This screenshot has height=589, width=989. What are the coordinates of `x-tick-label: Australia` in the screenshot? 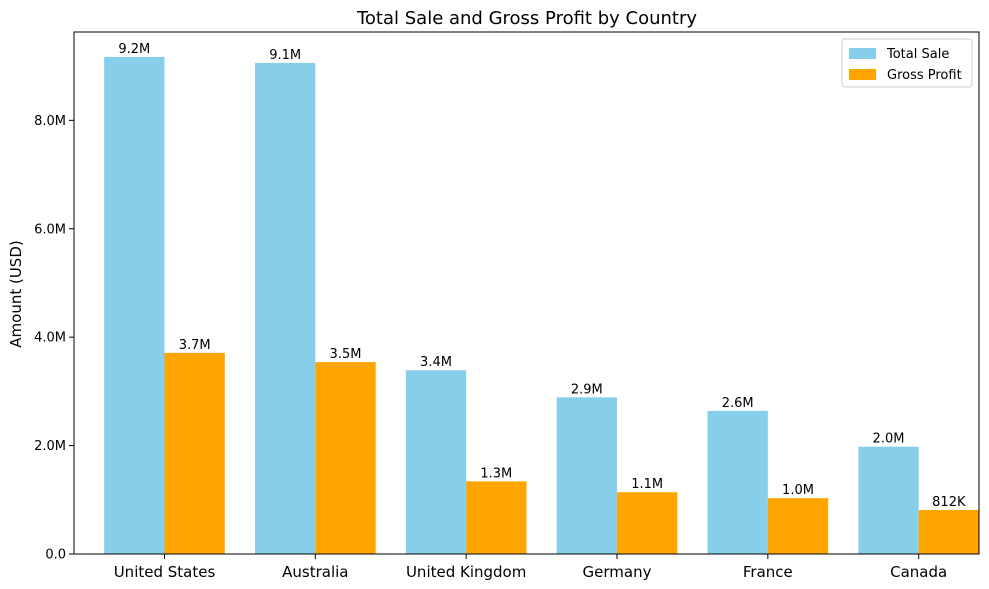 It's located at (315, 572).